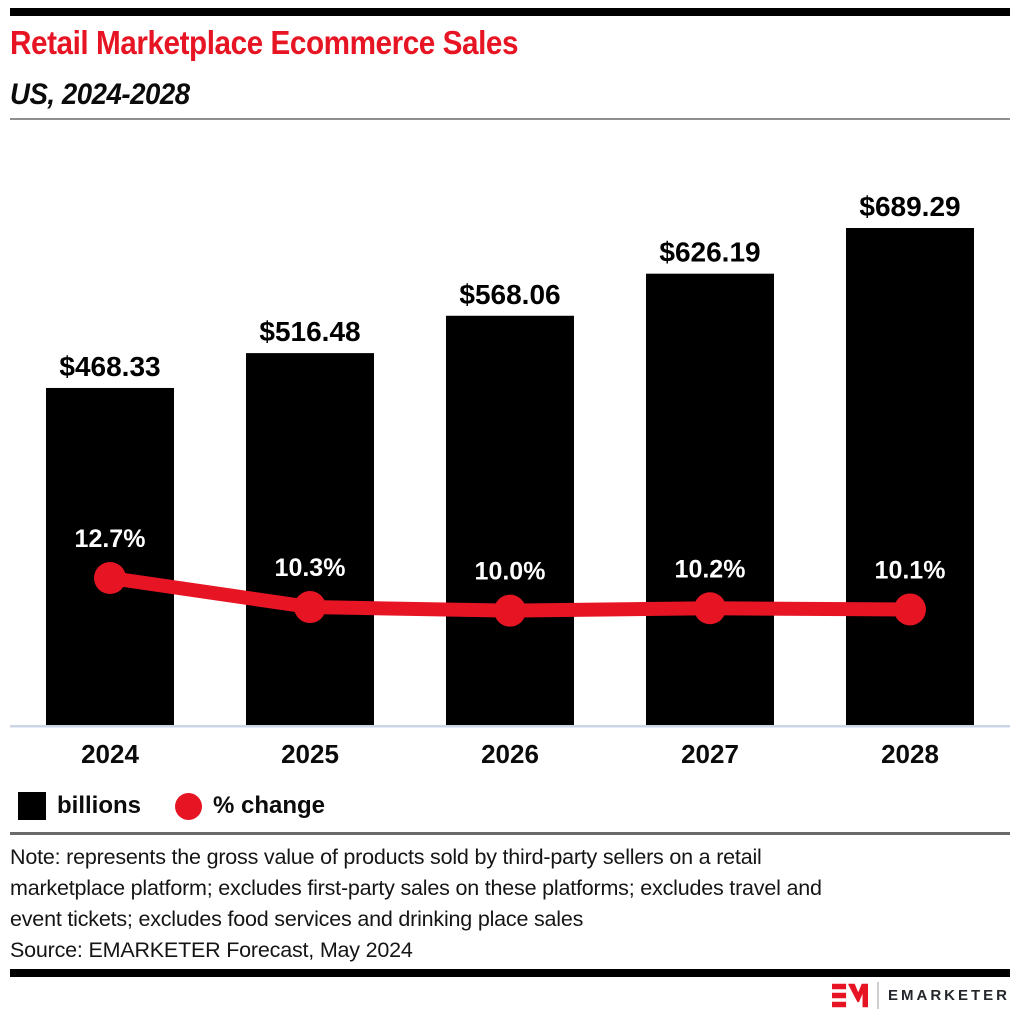 The image size is (1020, 1016). Describe the element at coordinates (310, 568) in the screenshot. I see `pct-label-2025: 10.3%` at that location.